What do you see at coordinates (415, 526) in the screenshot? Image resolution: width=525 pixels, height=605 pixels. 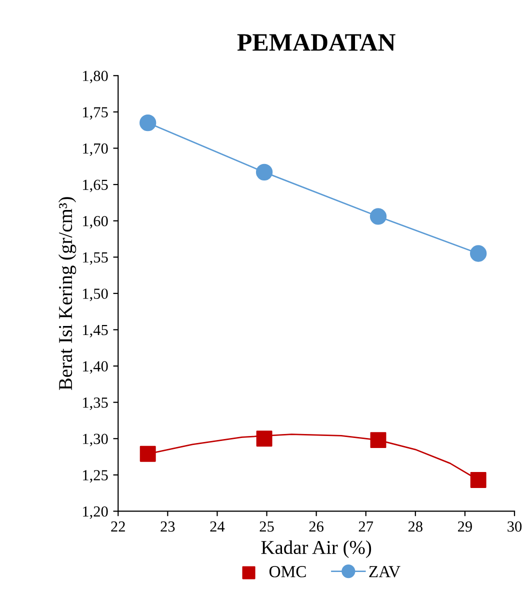 I see `x-tick-label: 28` at bounding box center [415, 526].